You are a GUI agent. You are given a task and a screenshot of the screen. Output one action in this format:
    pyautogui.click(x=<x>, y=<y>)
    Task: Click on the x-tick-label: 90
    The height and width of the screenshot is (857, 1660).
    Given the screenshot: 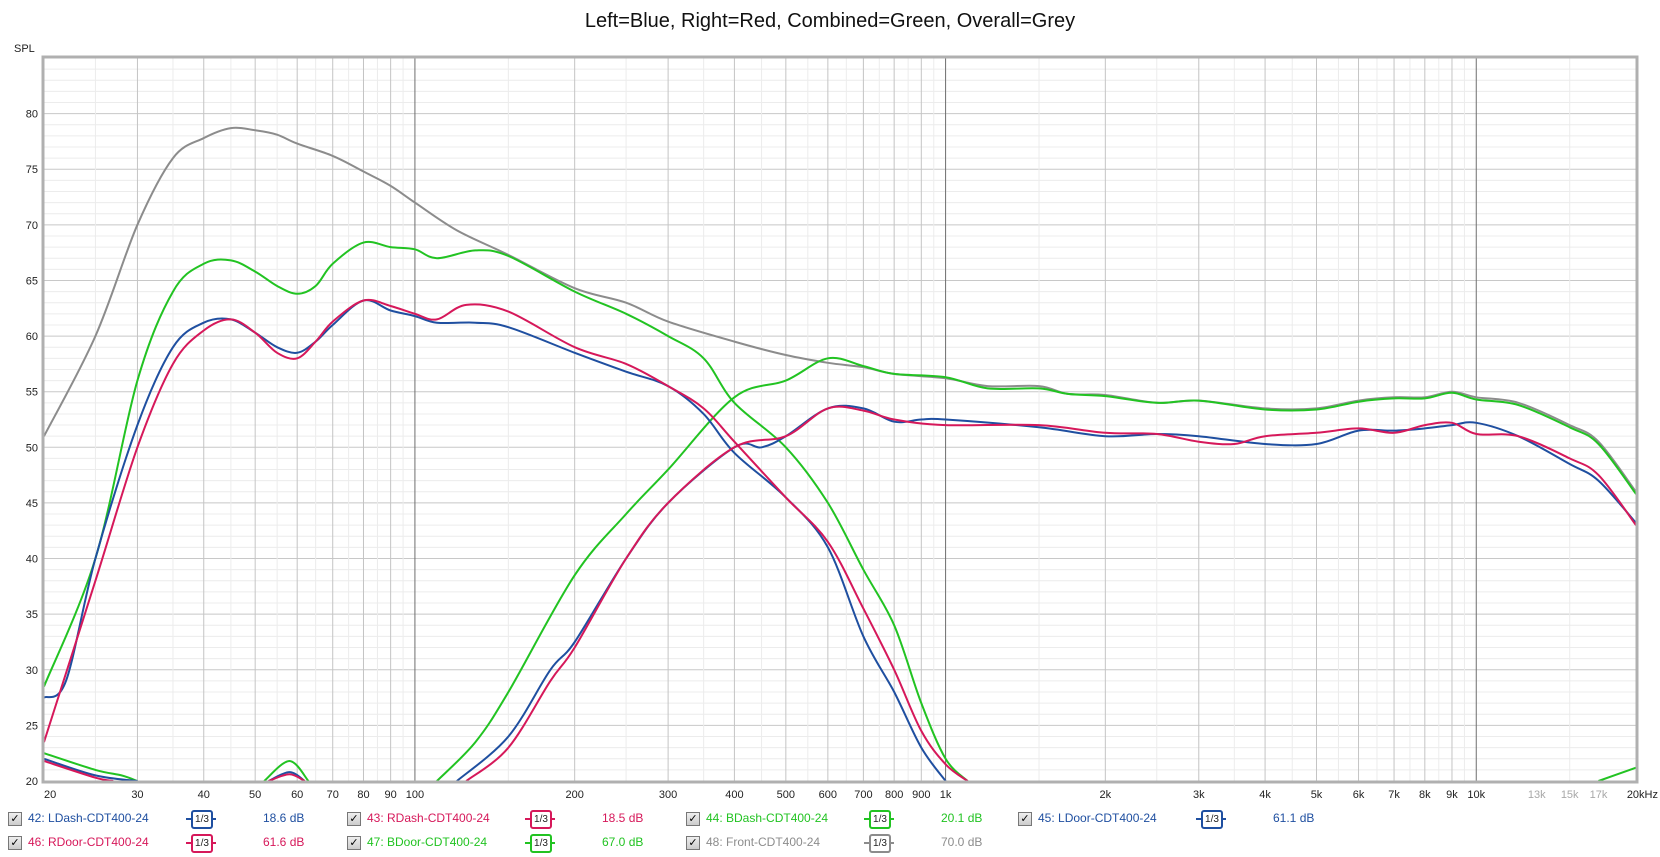 What is the action you would take?
    pyautogui.click(x=391, y=795)
    